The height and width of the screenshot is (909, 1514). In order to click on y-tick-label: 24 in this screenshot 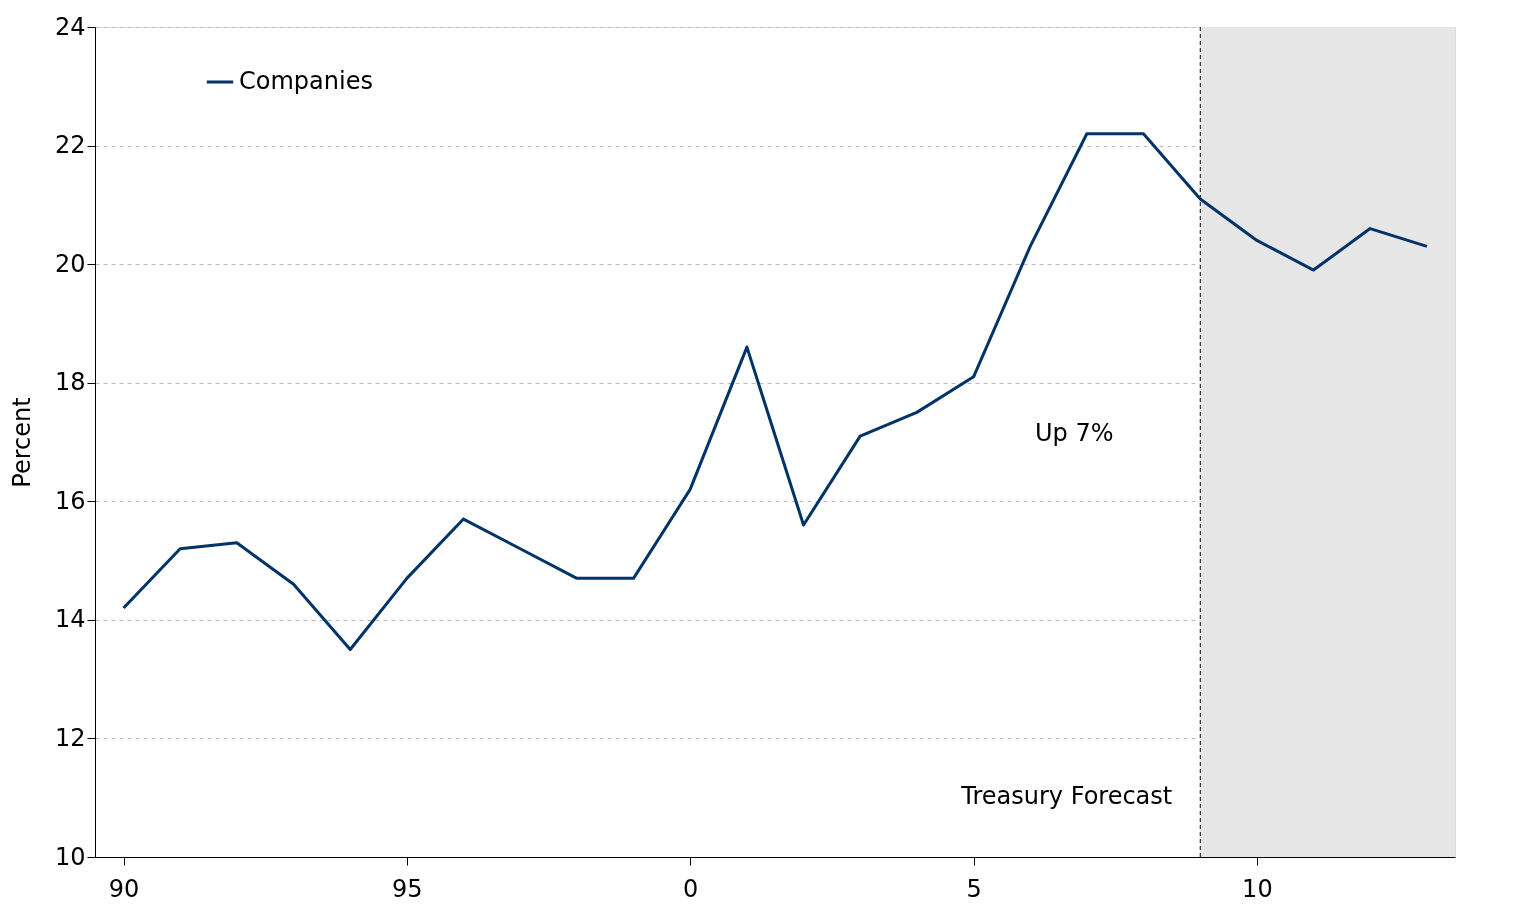, I will do `click(70, 26)`.